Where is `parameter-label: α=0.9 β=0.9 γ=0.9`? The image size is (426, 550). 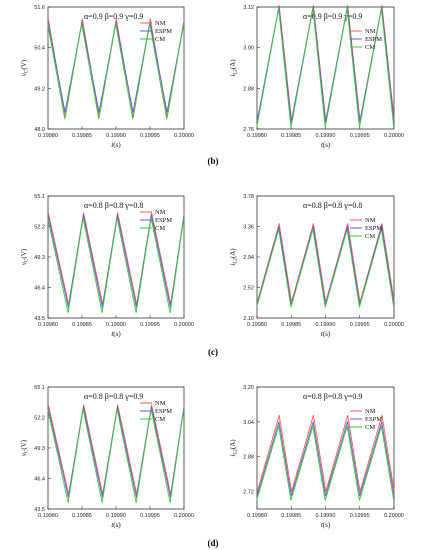
parameter-label: α=0.9 β=0.9 γ=0.9 is located at coordinates (113, 16).